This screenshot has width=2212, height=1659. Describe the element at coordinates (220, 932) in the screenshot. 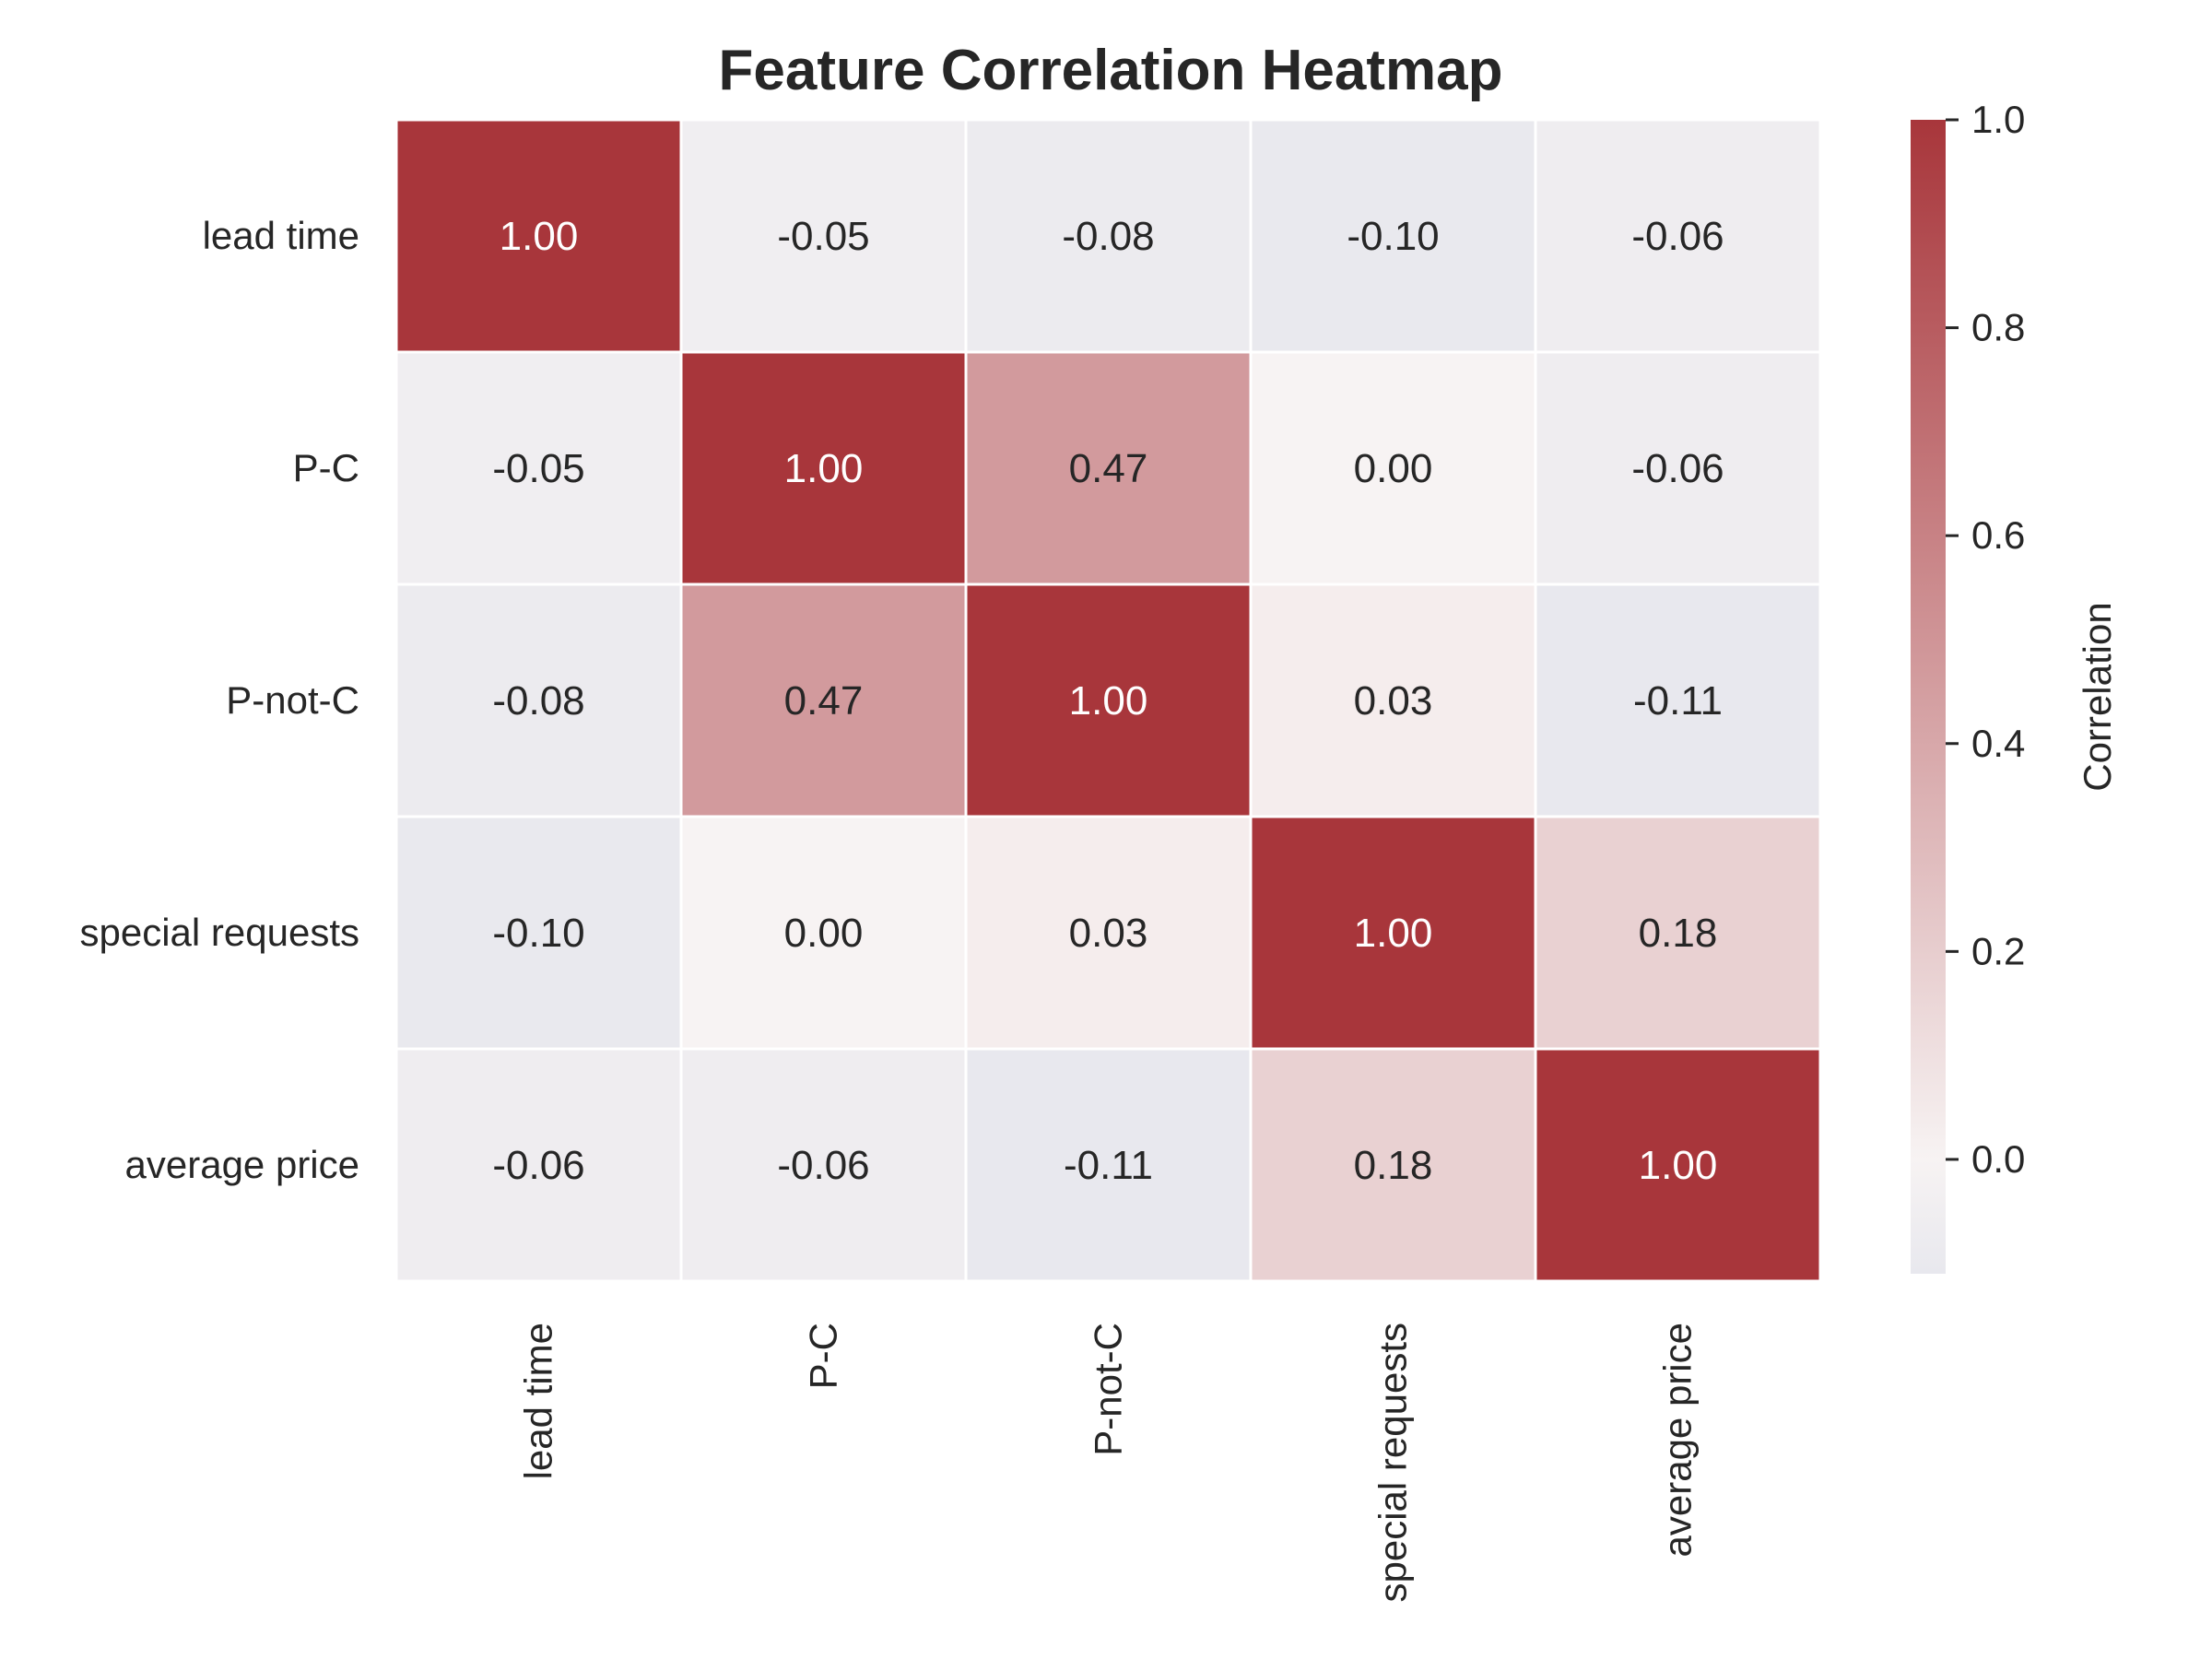

I see `row-label: special requests` at that location.